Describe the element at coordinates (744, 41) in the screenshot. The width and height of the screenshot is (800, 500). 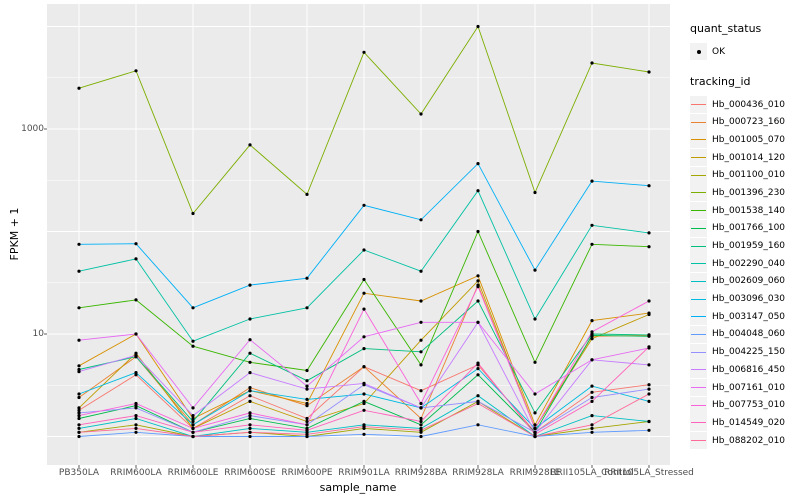
I see `legend-quant-status: quant_status OK` at that location.